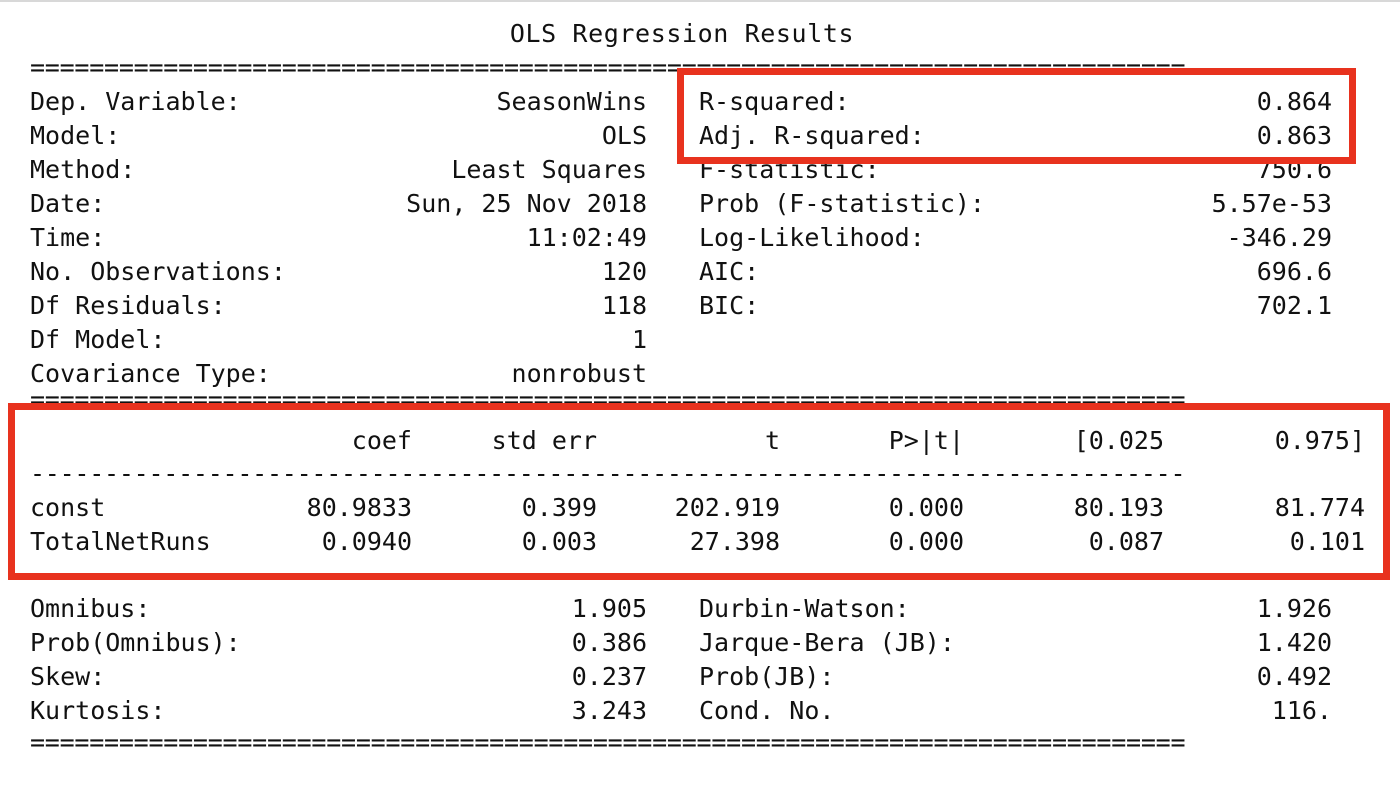  I want to click on summary-value: SeasonWins, so click(571, 101).